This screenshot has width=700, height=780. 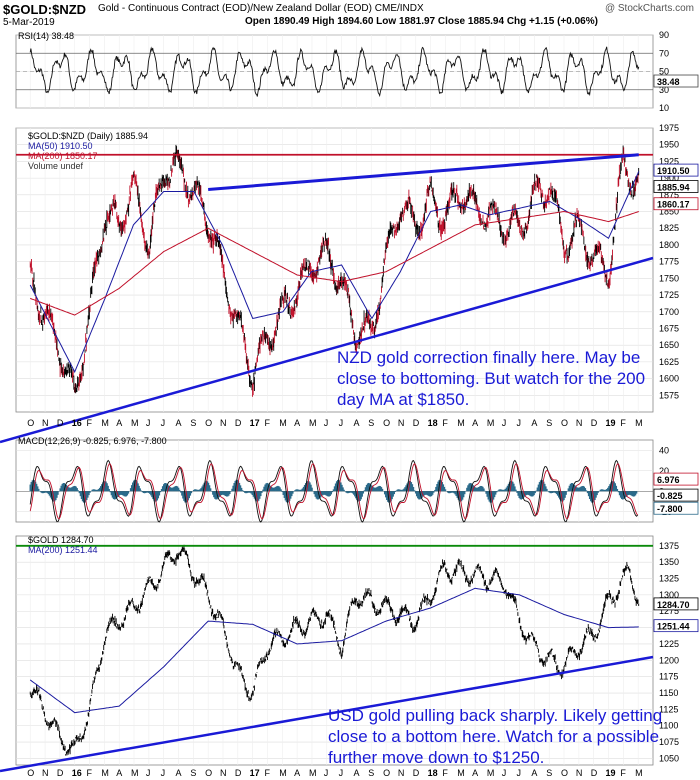 What do you see at coordinates (664, 471) in the screenshot?
I see `macd-panel-tick-label: 20` at bounding box center [664, 471].